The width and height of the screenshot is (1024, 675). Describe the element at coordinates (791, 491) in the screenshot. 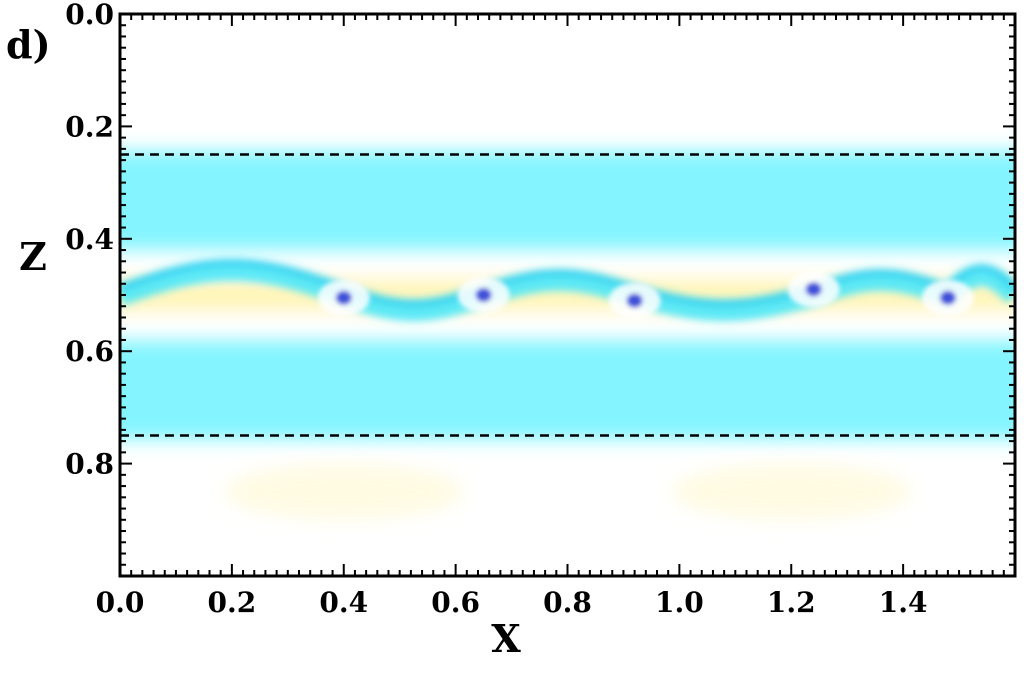

I see `positive-patch-right` at that location.